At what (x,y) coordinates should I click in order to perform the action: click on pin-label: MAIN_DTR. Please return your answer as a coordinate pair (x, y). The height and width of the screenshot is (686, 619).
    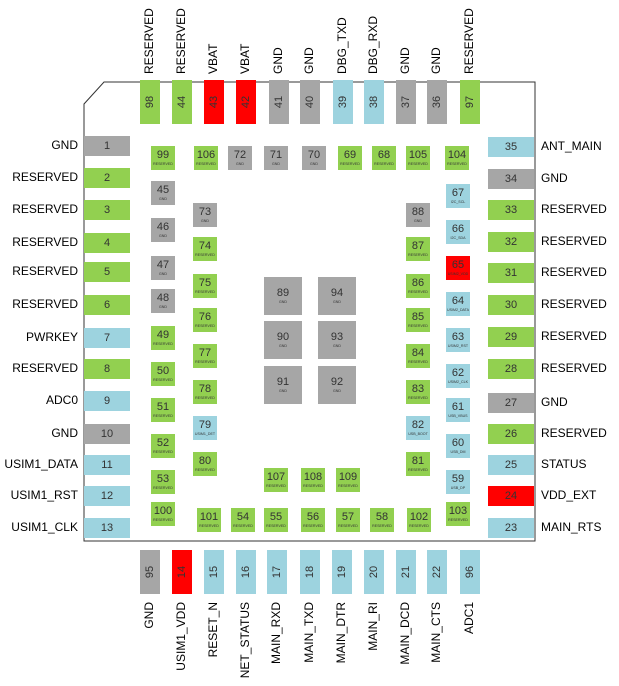
    Looking at the image, I should click on (341, 633).